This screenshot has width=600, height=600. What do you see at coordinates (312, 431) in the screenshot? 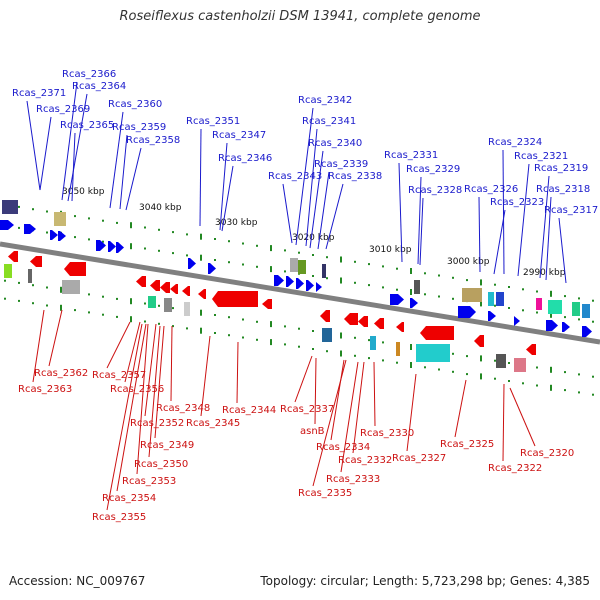
I see `gene-label-bottom: asnB` at bounding box center [312, 431].